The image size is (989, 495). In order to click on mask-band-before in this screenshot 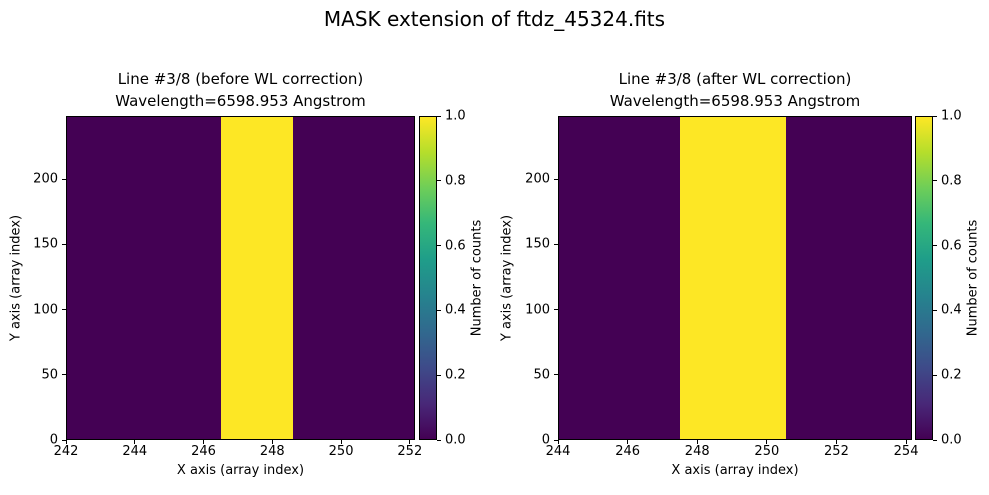, I will do `click(256, 278)`.